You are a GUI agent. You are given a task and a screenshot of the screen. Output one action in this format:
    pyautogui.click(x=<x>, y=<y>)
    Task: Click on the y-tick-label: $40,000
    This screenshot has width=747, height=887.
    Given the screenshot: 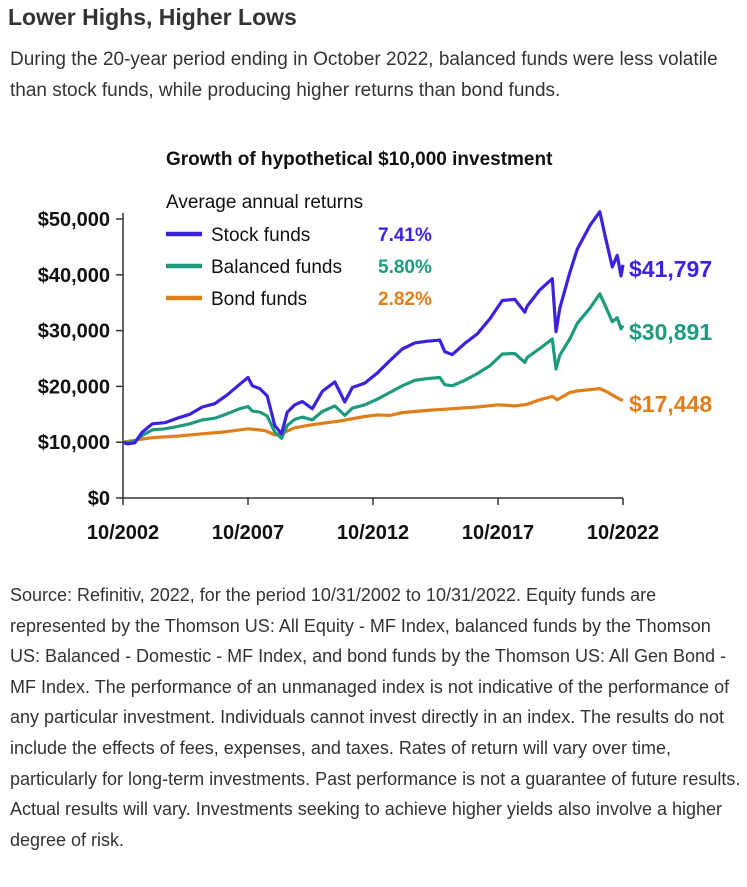 What is the action you would take?
    pyautogui.click(x=74, y=276)
    